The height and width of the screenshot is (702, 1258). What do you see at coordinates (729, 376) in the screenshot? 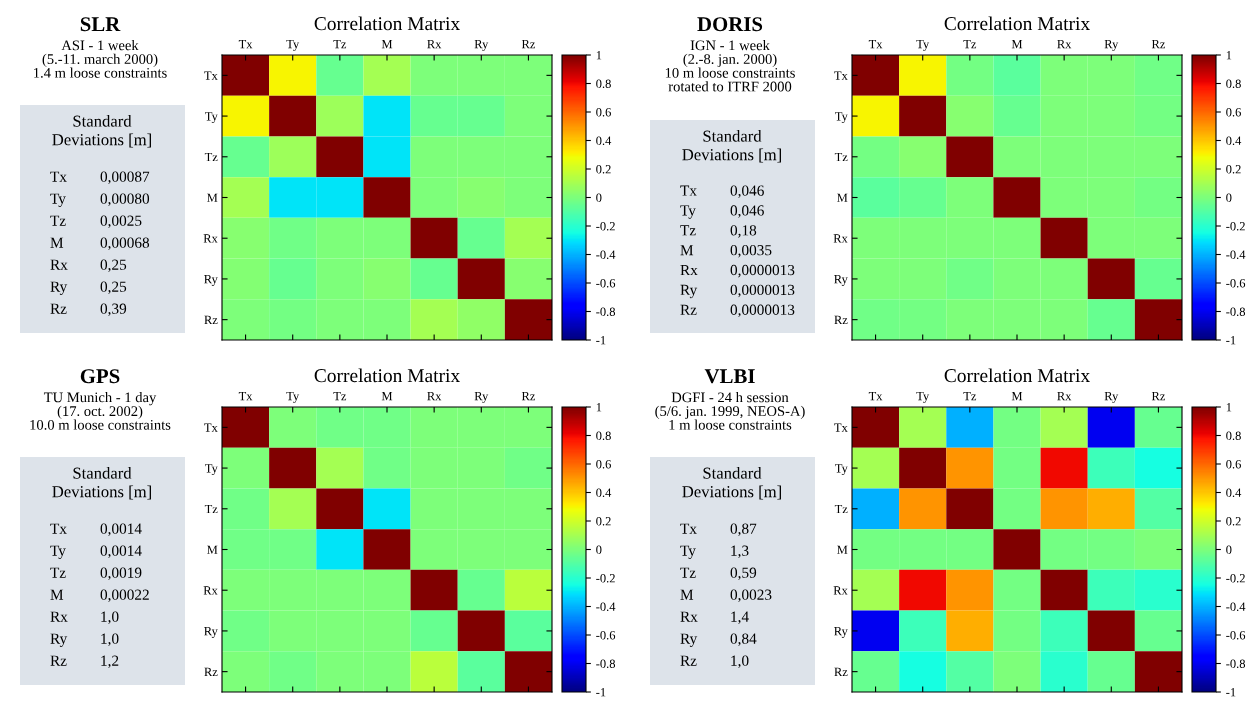
I see `text: VLBI` at bounding box center [729, 376].